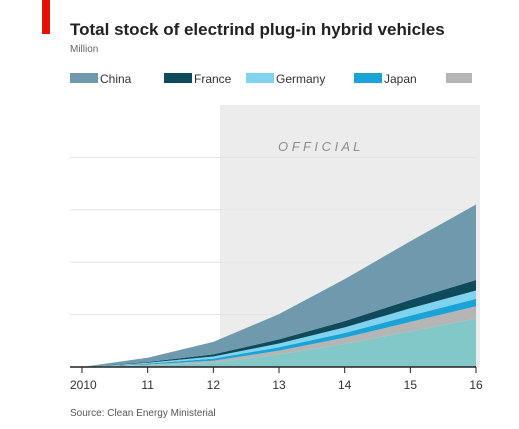 The height and width of the screenshot is (429, 519). What do you see at coordinates (319, 146) in the screenshot?
I see `shaded-region-label: O F F I C I A L` at bounding box center [319, 146].